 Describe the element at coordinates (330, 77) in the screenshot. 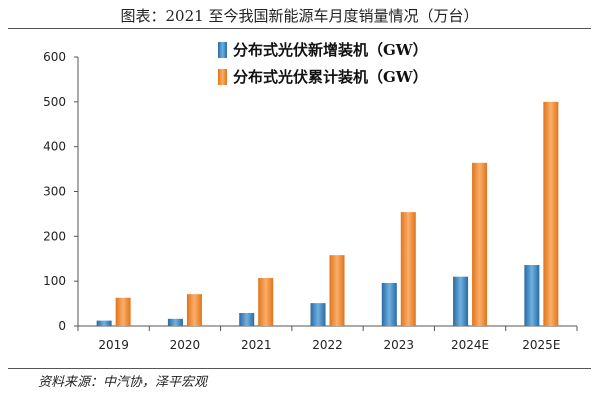

I see `legend-label-cumulative: 分布式光伏累计装机（GW）` at that location.